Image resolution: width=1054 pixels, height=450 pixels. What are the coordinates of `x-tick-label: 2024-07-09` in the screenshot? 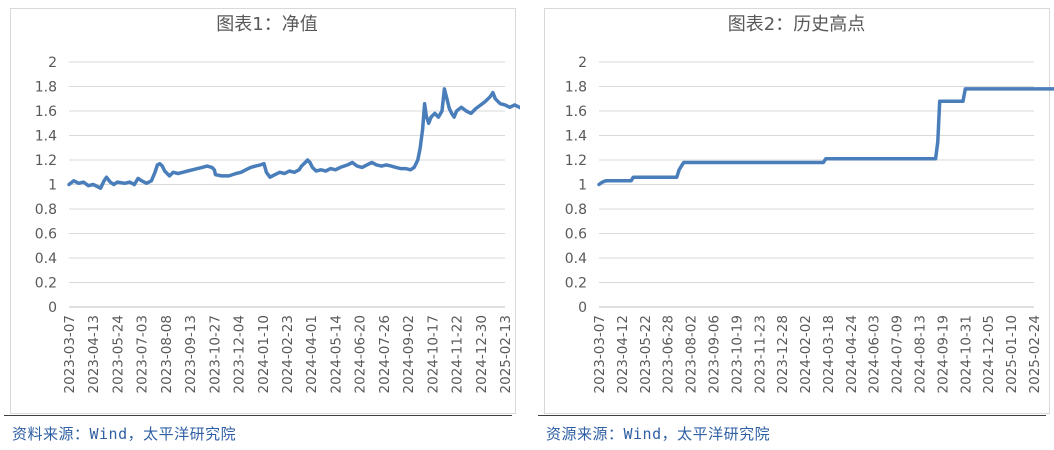 It's located at (898, 354).